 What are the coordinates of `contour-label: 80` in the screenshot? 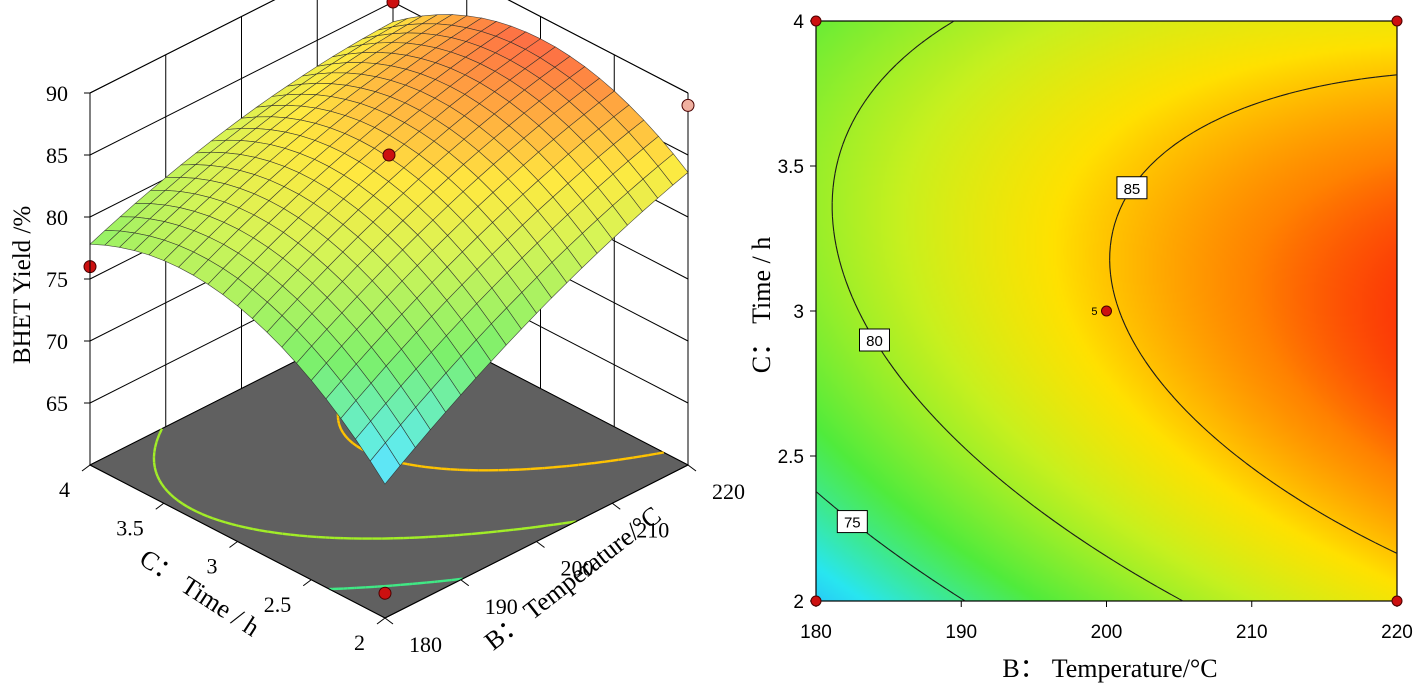 It's located at (874, 340).